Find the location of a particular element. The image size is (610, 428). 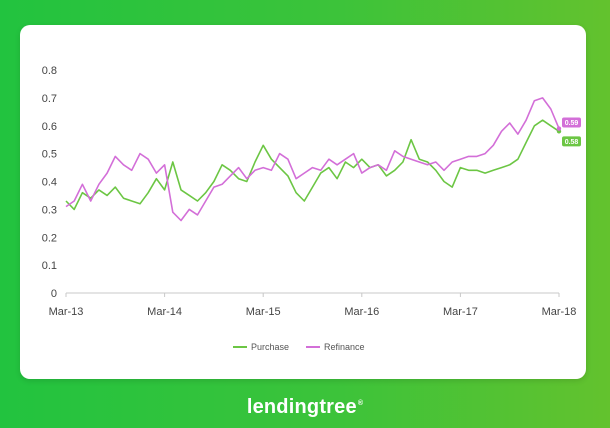

y-tick-label: 0.6 is located at coordinates (49, 127).